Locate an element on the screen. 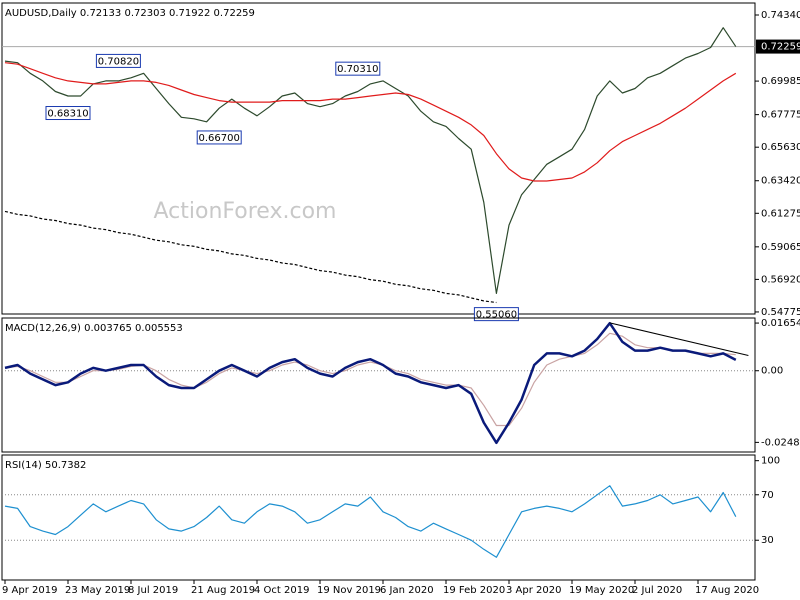 Image resolution: width=800 pixels, height=600 pixels. ohlc-value: 0.72259 is located at coordinates (234, 13).